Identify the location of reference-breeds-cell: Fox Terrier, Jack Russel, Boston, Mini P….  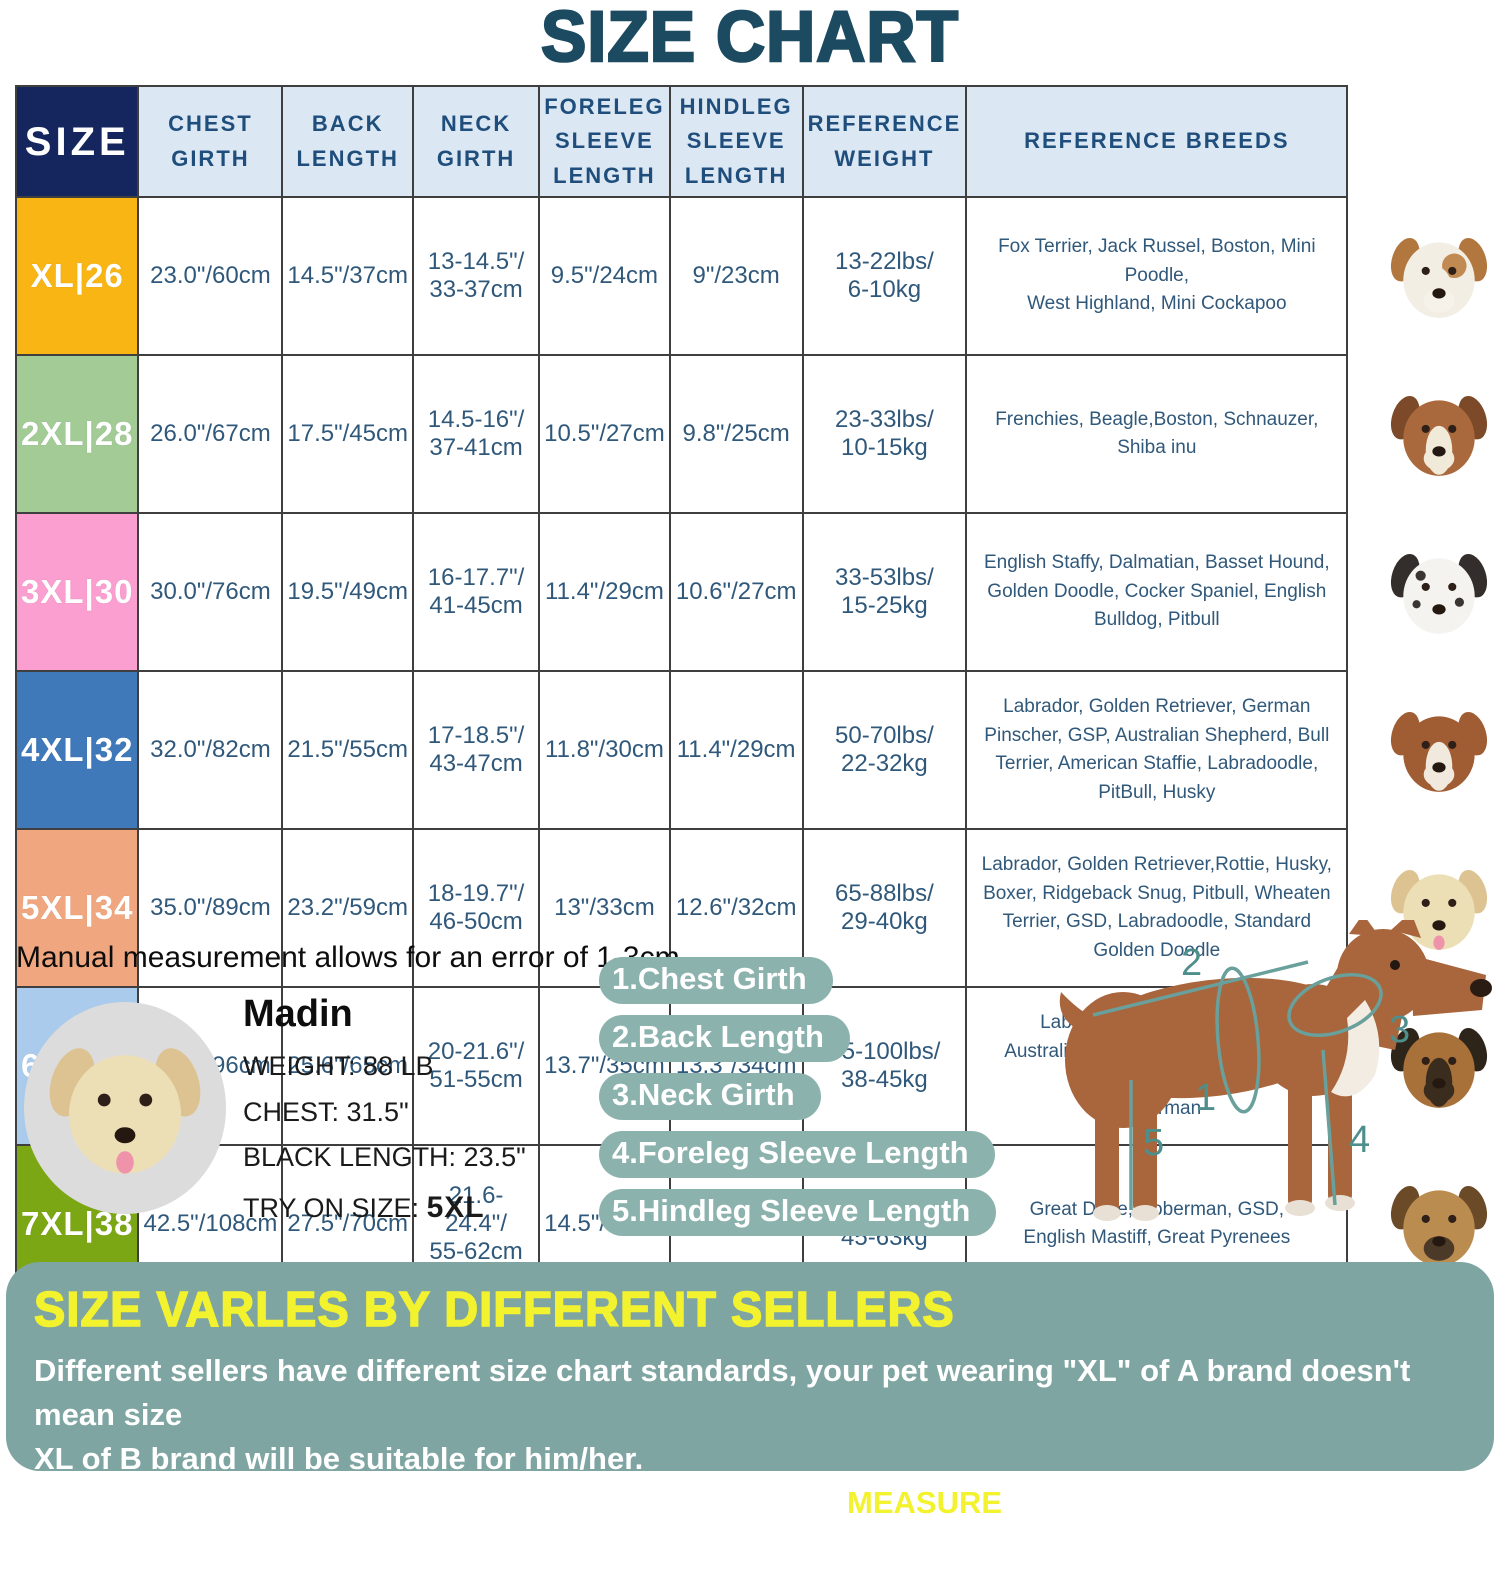
(1157, 276).